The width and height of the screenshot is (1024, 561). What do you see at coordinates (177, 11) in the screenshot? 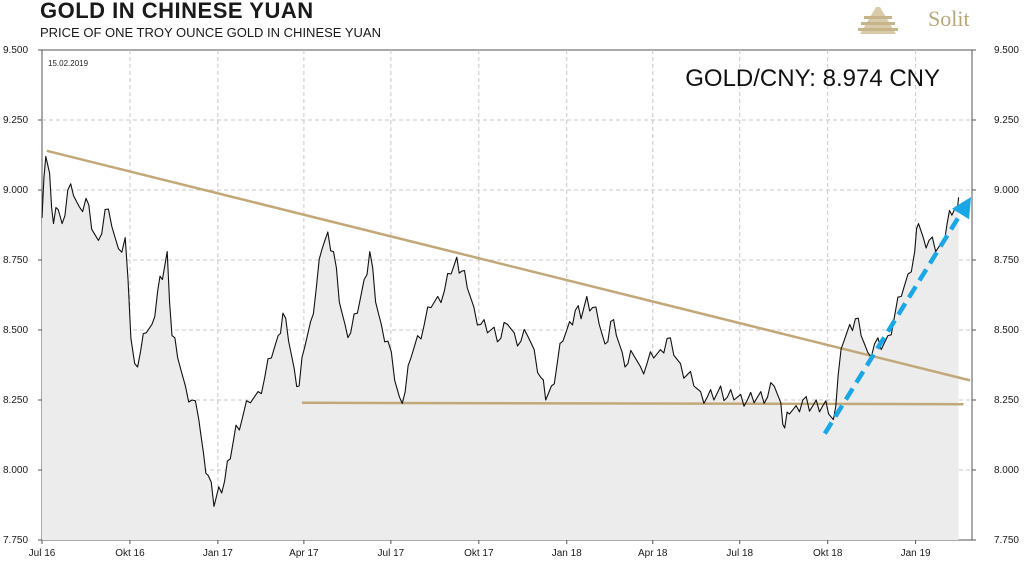
I see `chart-title: GOLD IN CHINESE YUAN` at bounding box center [177, 11].